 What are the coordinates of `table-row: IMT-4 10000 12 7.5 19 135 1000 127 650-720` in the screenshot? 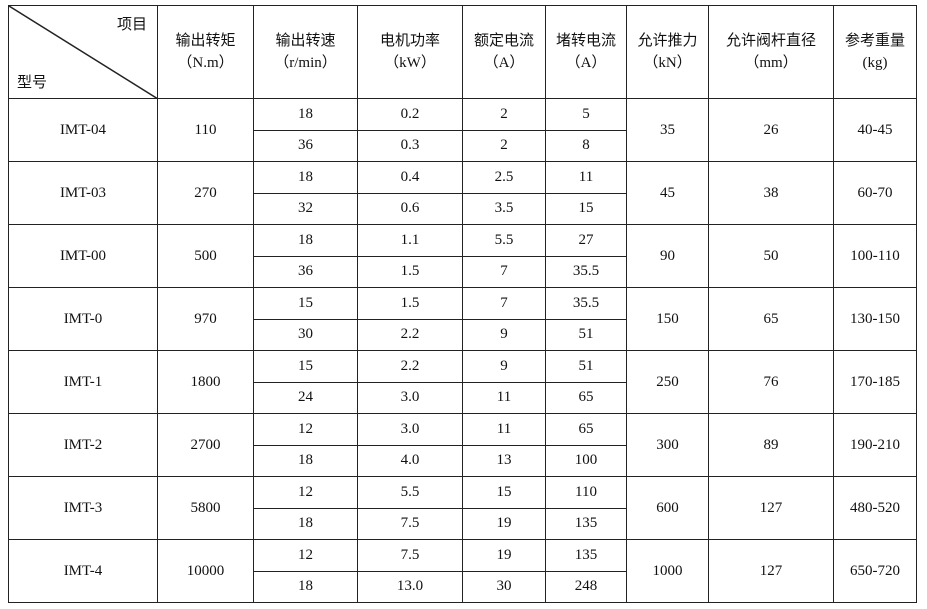 It's located at (462, 571).